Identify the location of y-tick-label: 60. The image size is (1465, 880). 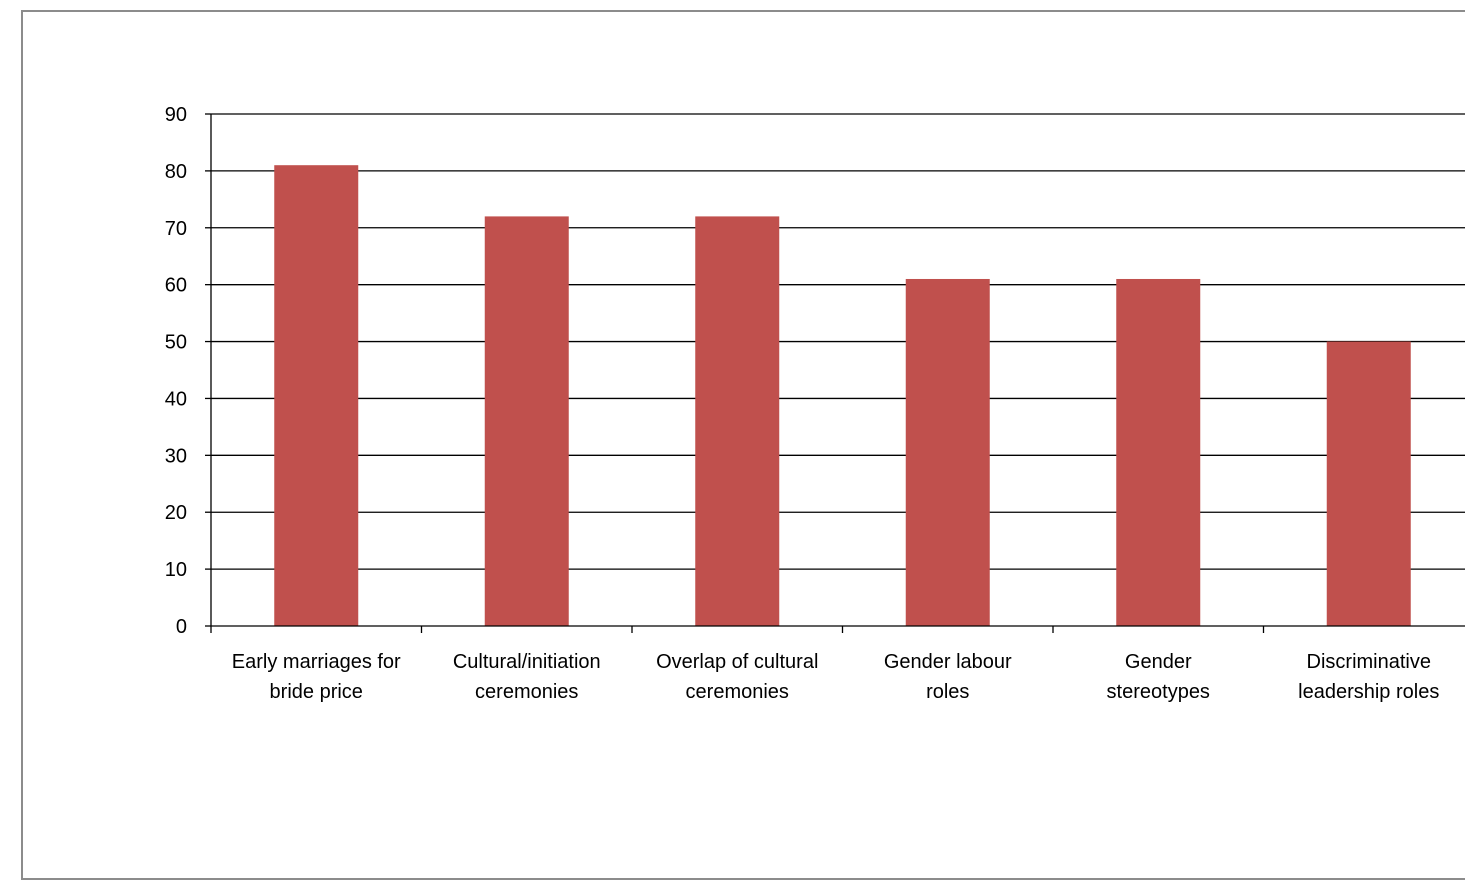
(176, 286).